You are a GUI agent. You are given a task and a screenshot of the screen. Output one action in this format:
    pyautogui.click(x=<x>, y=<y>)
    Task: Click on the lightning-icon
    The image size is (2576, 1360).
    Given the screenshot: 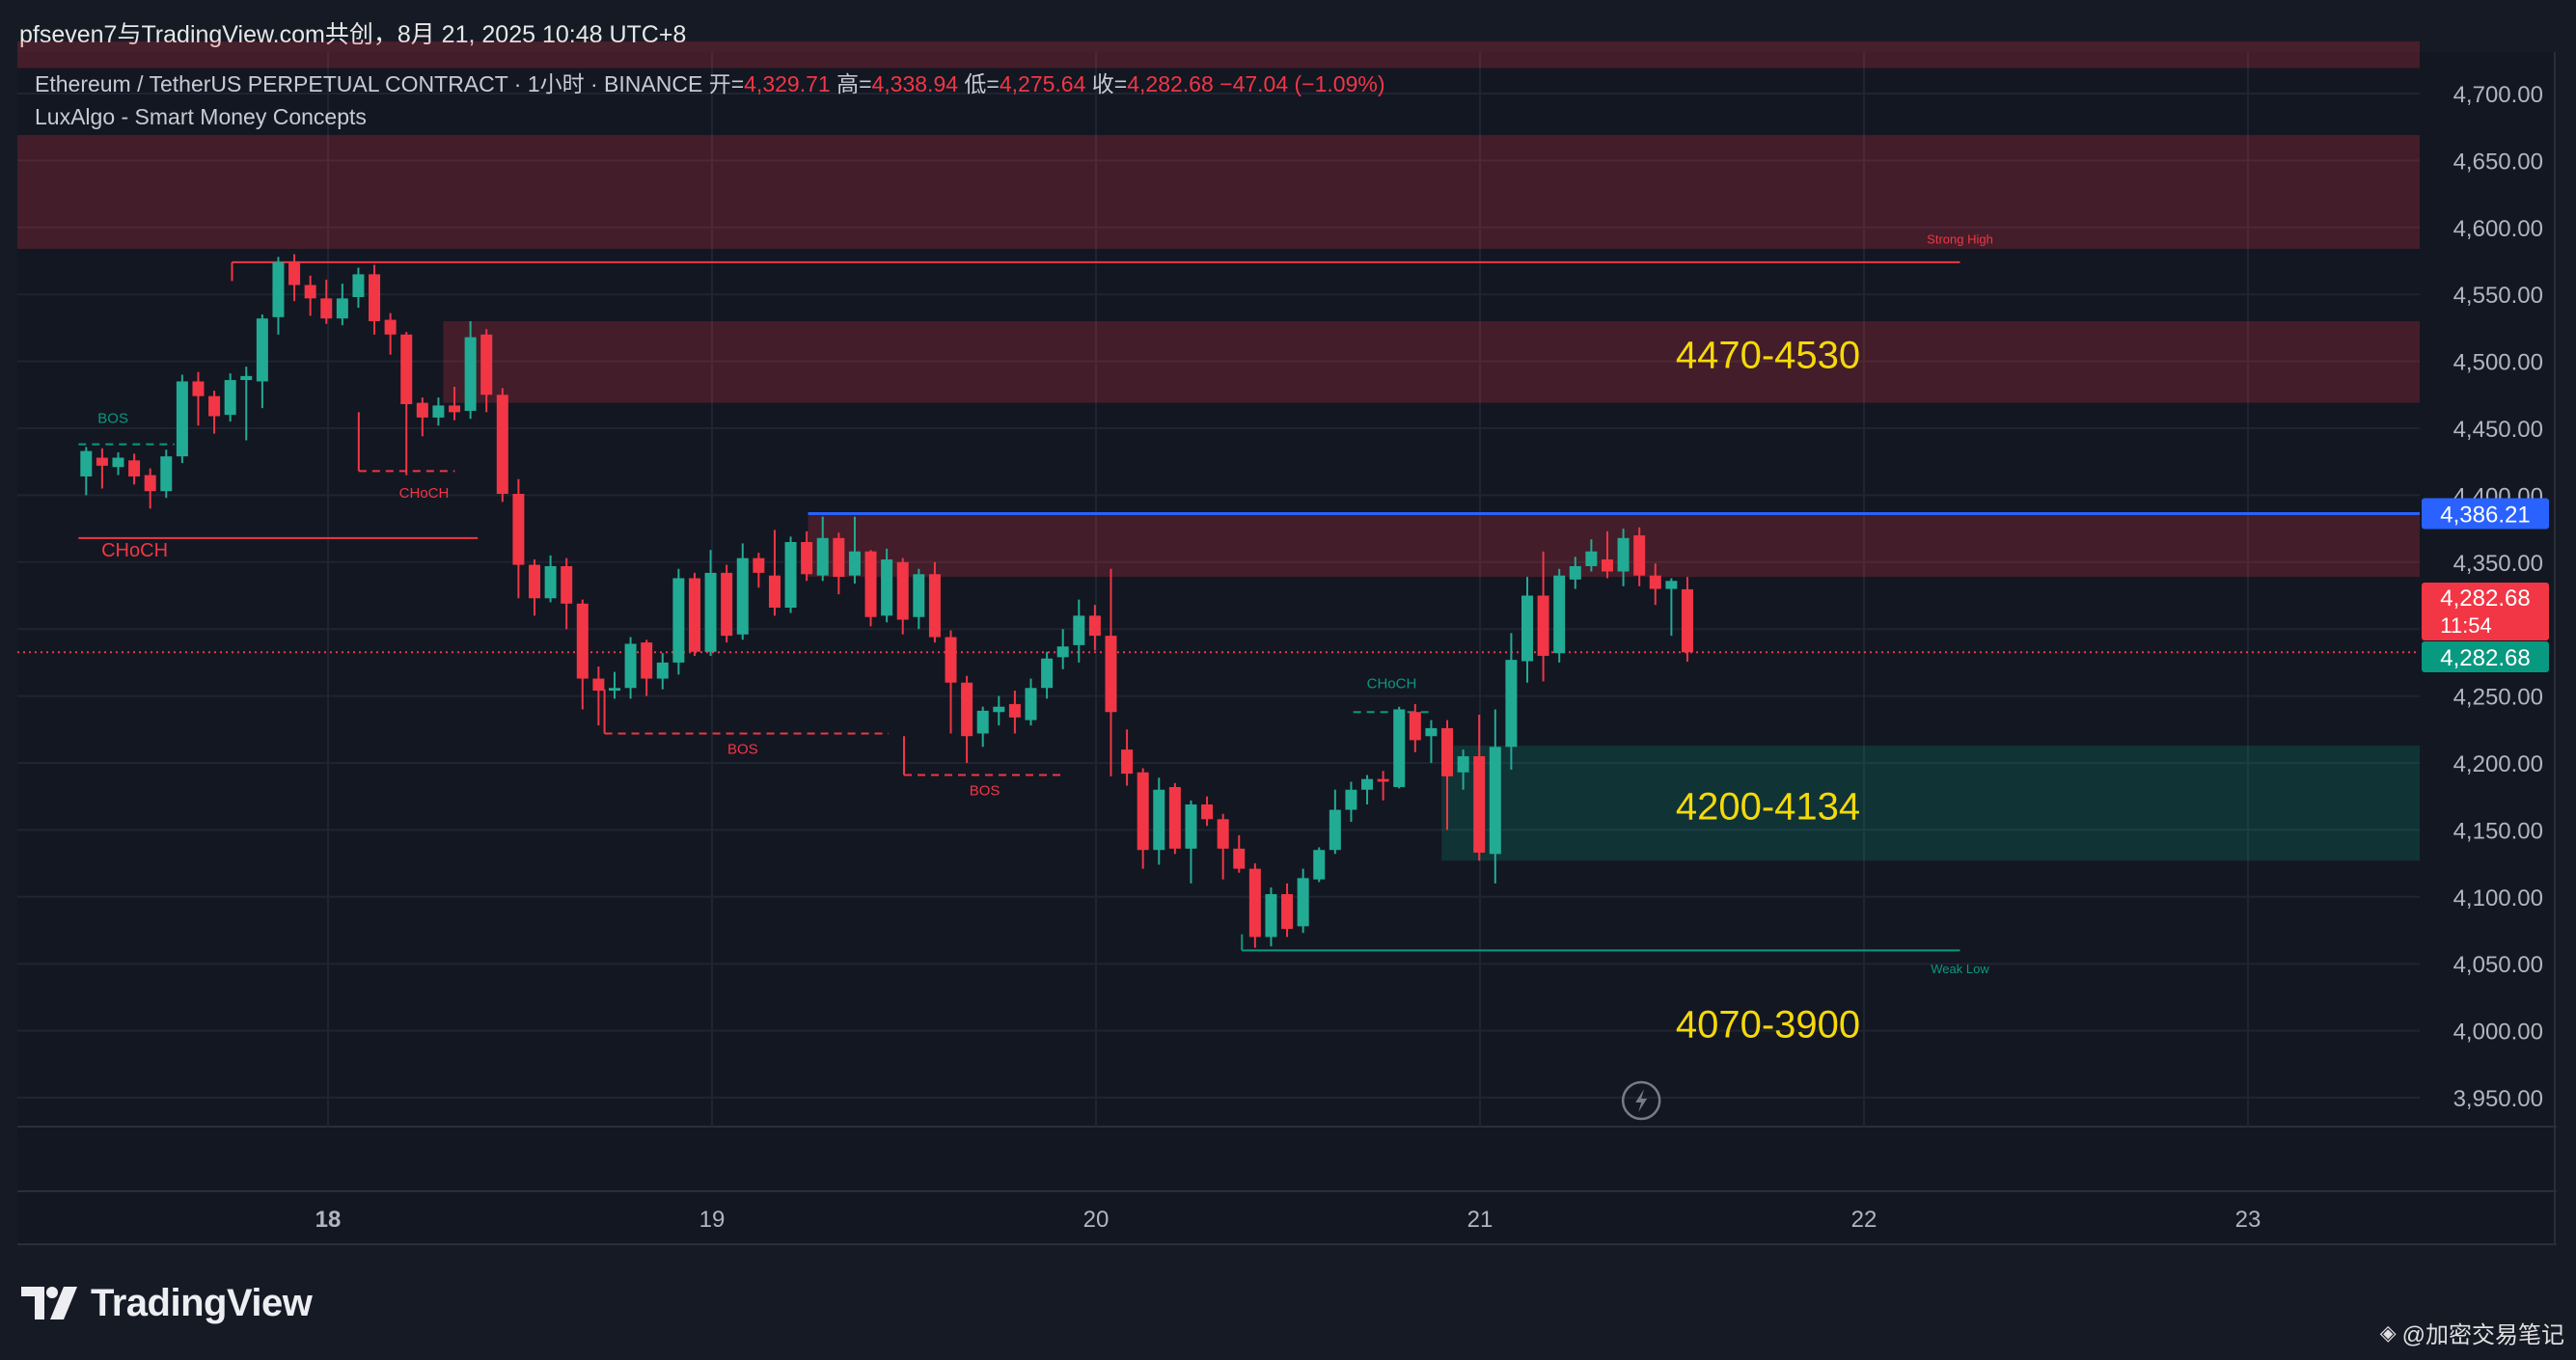 What is the action you would take?
    pyautogui.click(x=1641, y=1100)
    